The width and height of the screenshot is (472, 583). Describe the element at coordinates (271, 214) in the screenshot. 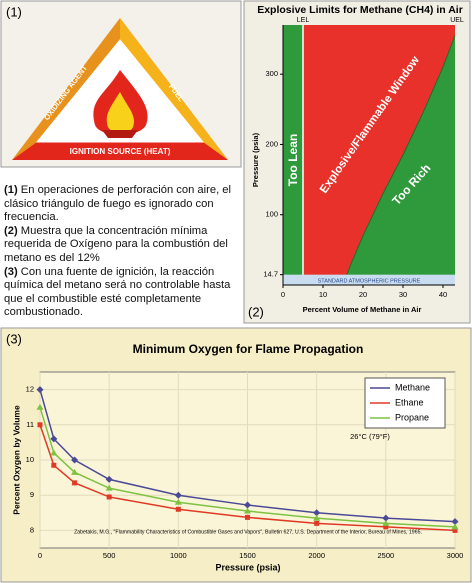

I see `y-tick-label: 100` at that location.